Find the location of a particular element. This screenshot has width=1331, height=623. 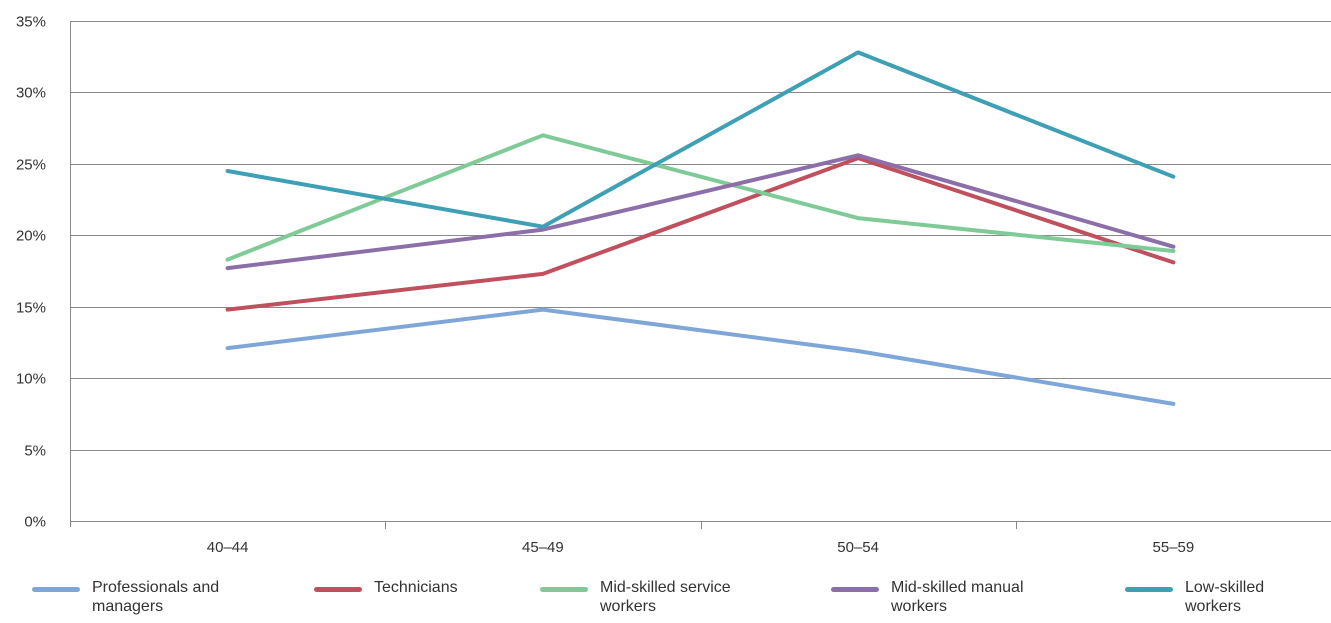

legend-label-mid-skilled-manual-workers: Mid-skilled manual workers is located at coordinates (957, 597).